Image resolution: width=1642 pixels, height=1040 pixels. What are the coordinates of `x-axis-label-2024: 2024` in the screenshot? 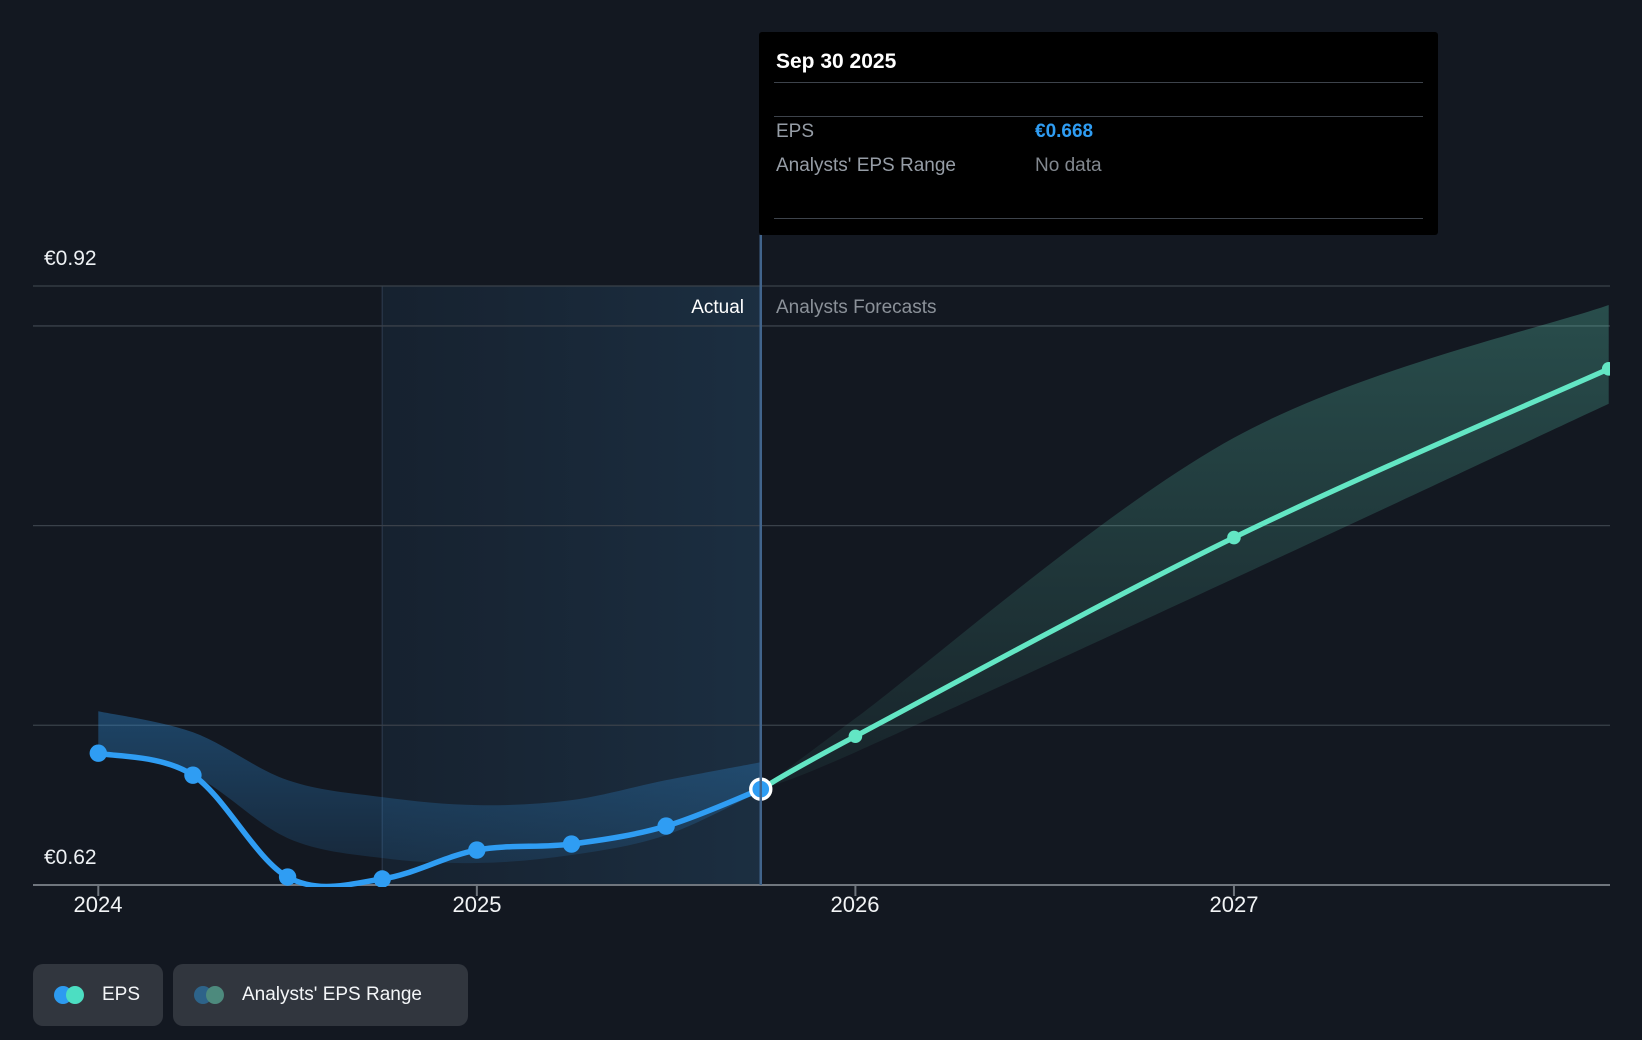 It's located at (98, 904).